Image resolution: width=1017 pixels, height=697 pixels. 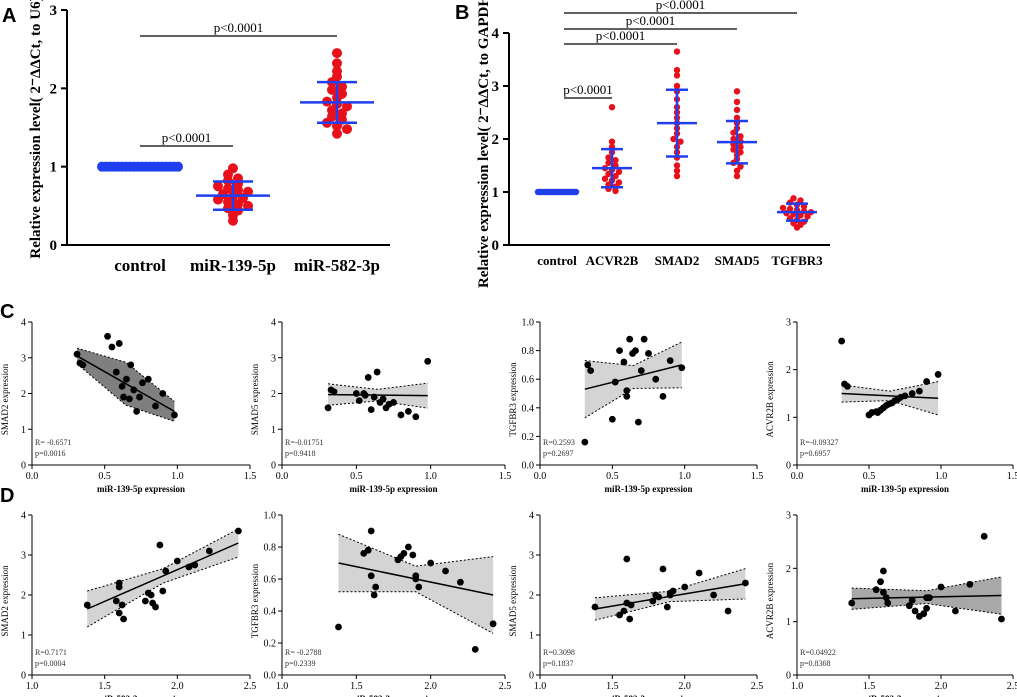 I want to click on x-axis-label: miR-139-5p expression, so click(x=905, y=489).